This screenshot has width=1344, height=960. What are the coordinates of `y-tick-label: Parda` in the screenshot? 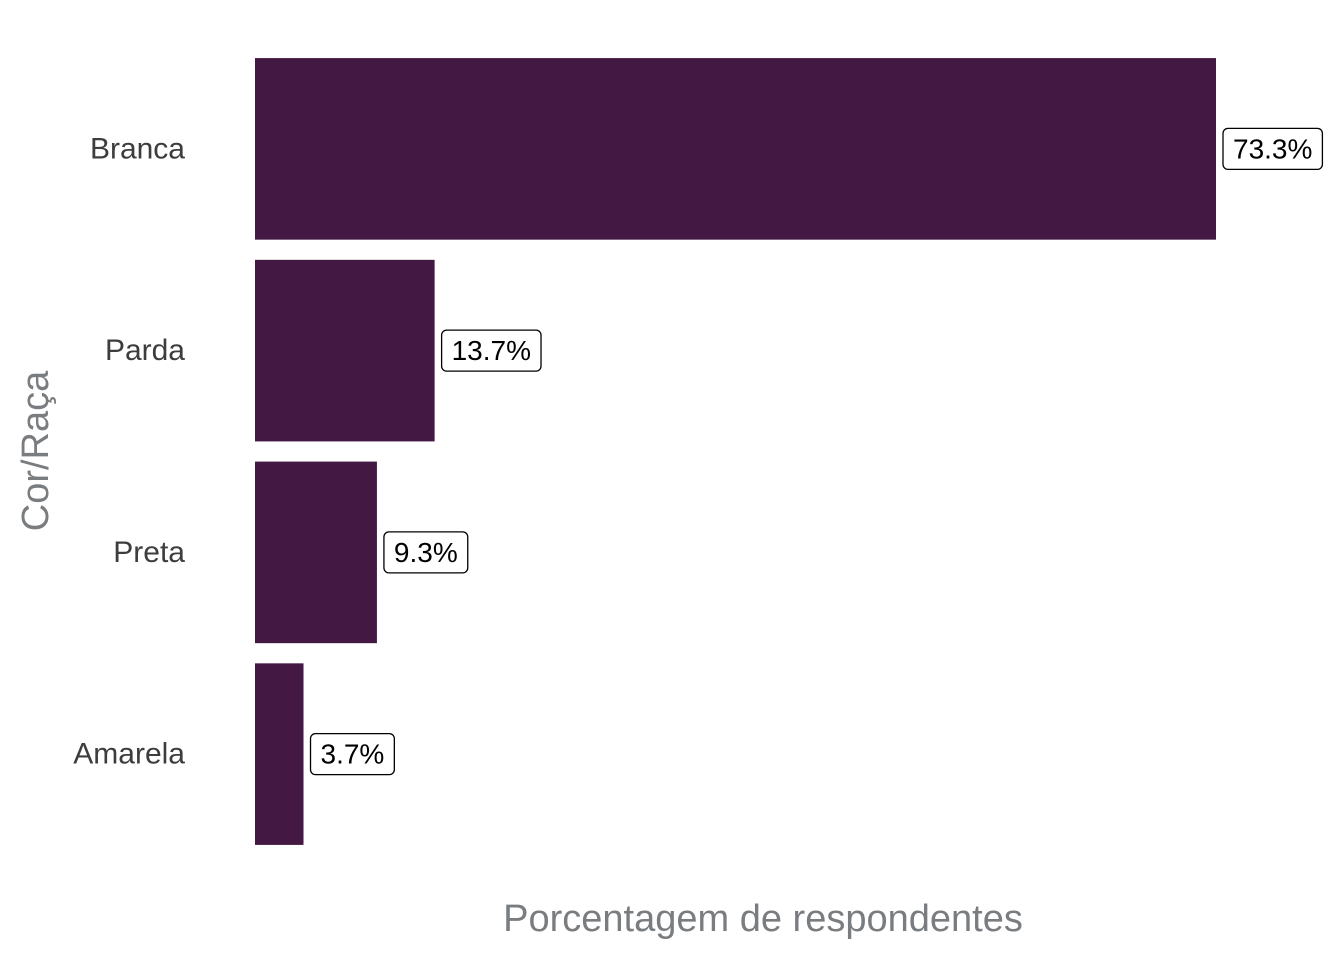 It's located at (145, 350).